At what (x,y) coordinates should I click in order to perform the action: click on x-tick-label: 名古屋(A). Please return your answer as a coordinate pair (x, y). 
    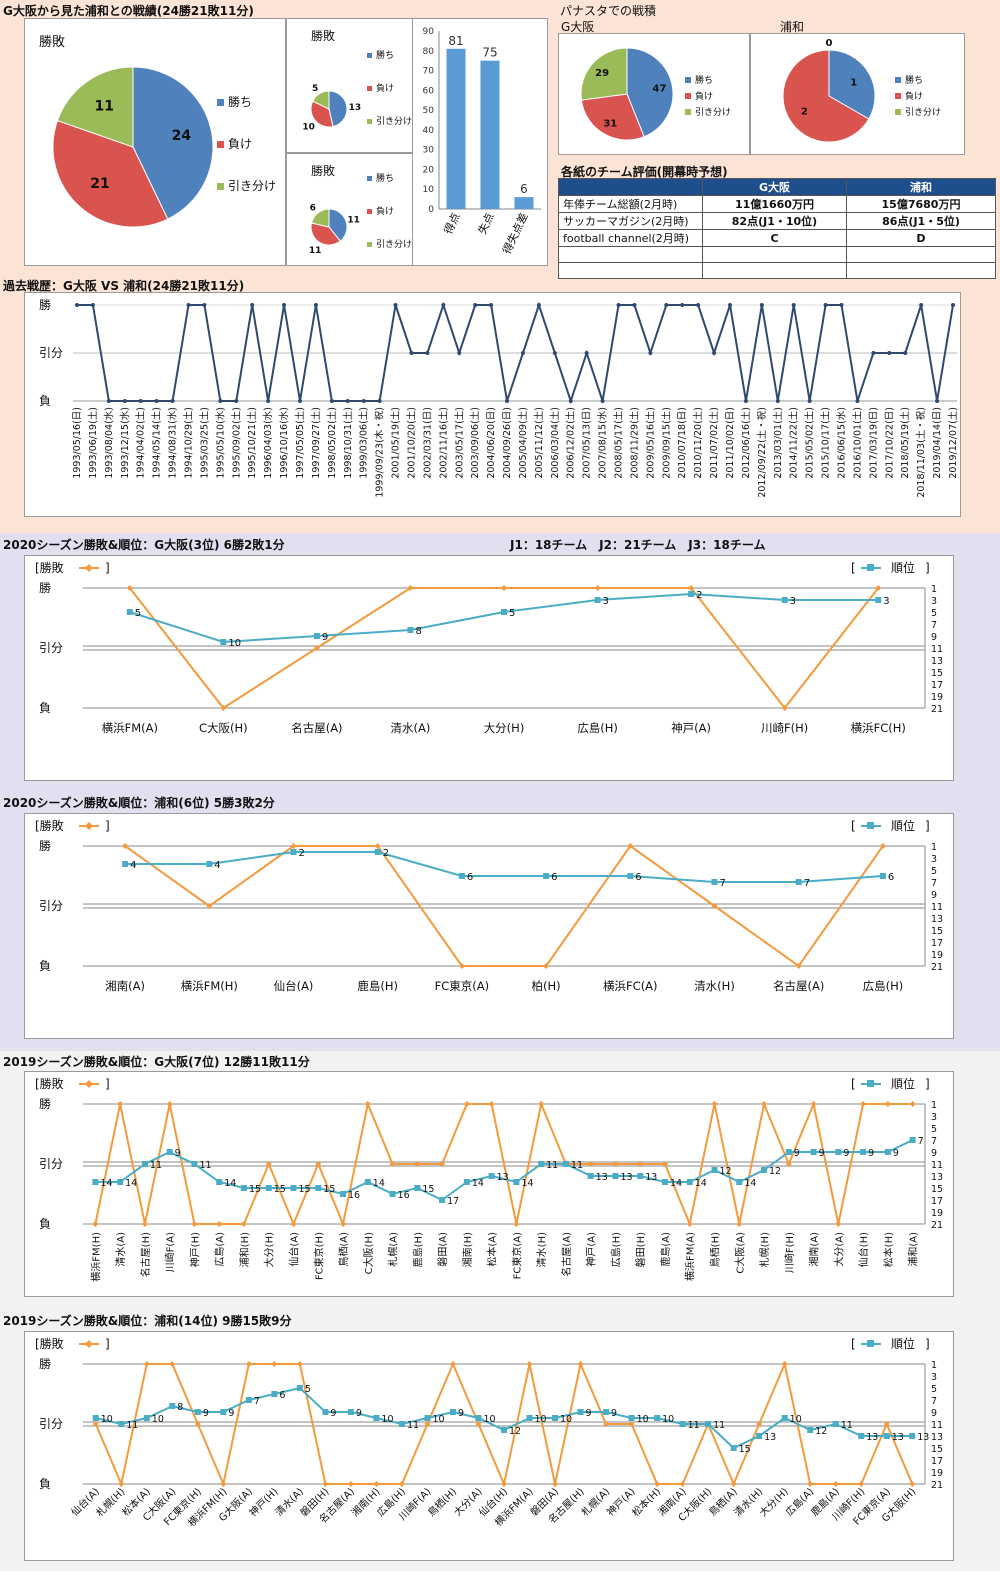
    Looking at the image, I should click on (798, 986).